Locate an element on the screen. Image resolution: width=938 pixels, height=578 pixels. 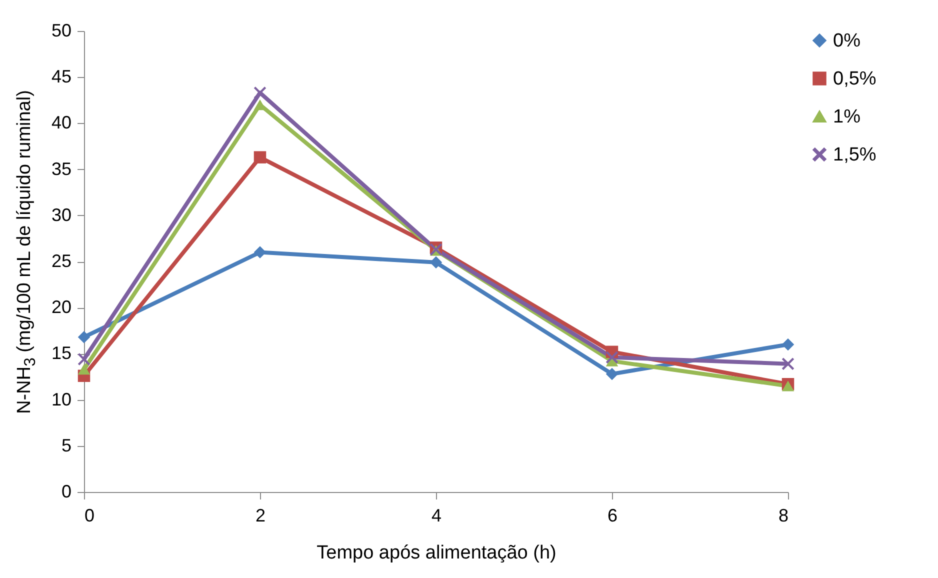
y-tick-label: 15 is located at coordinates (61, 353).